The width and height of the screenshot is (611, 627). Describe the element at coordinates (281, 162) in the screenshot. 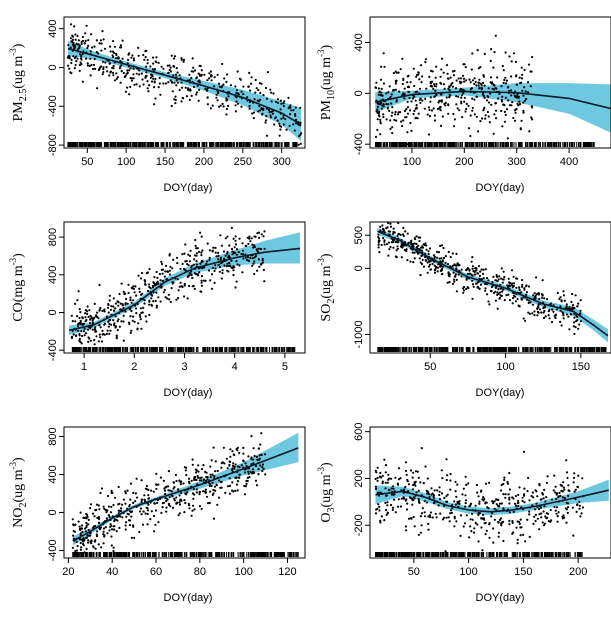

I see `x-tick-label: 300` at that location.